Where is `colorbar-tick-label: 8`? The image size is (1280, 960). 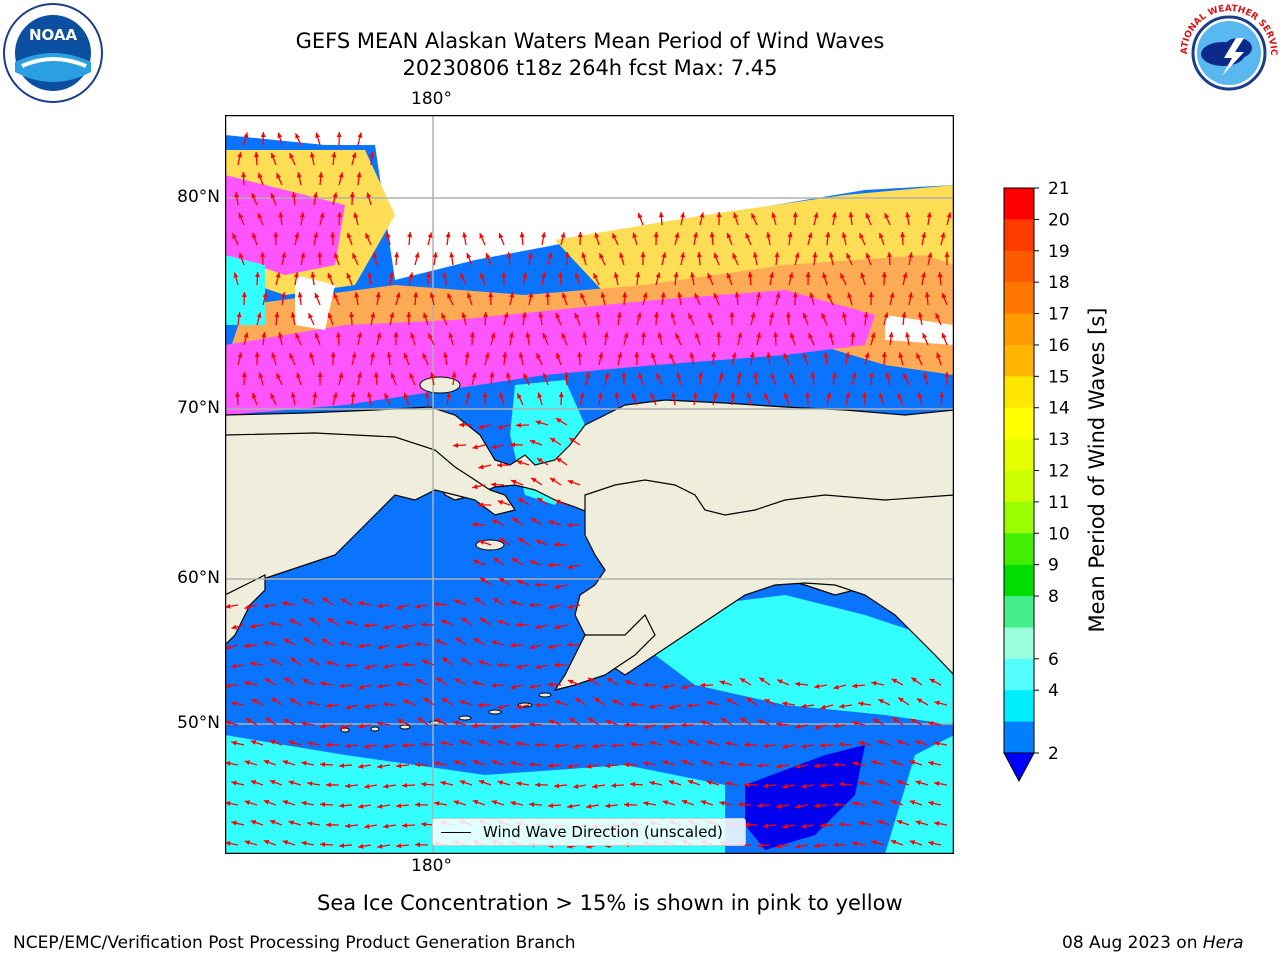
colorbar-tick-label: 8 is located at coordinates (1053, 597).